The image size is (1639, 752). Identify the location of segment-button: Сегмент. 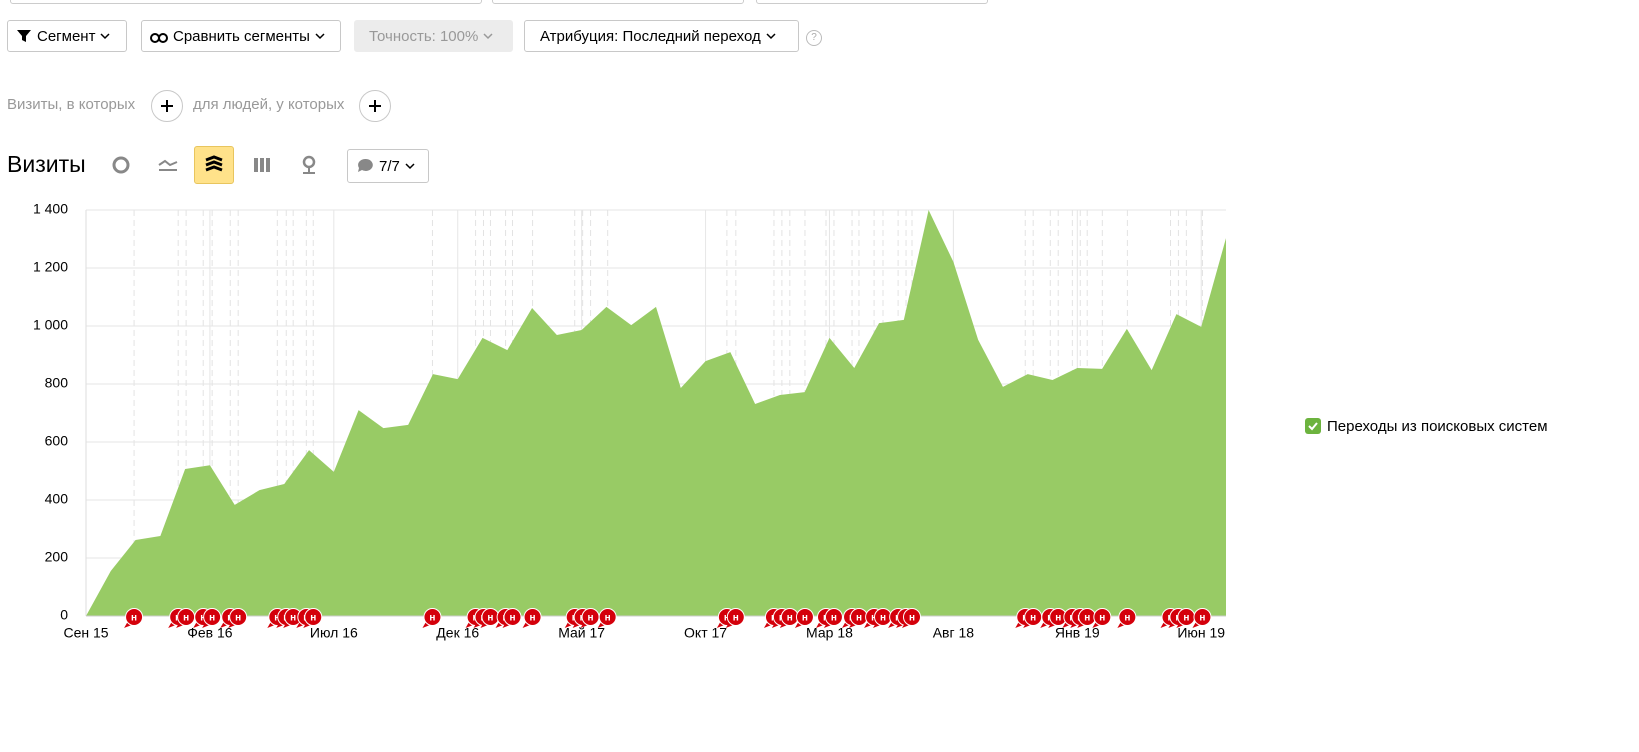
(67, 36).